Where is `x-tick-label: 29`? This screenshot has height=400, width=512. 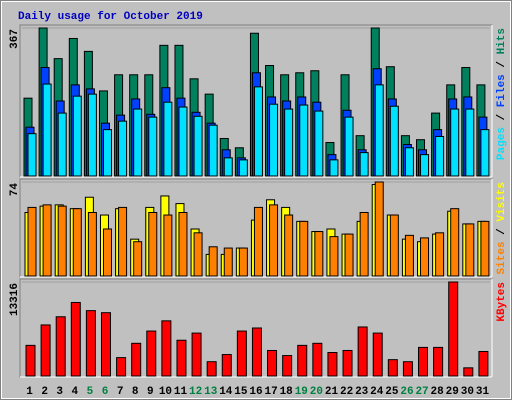
x-tick-label: 29 is located at coordinates (452, 392).